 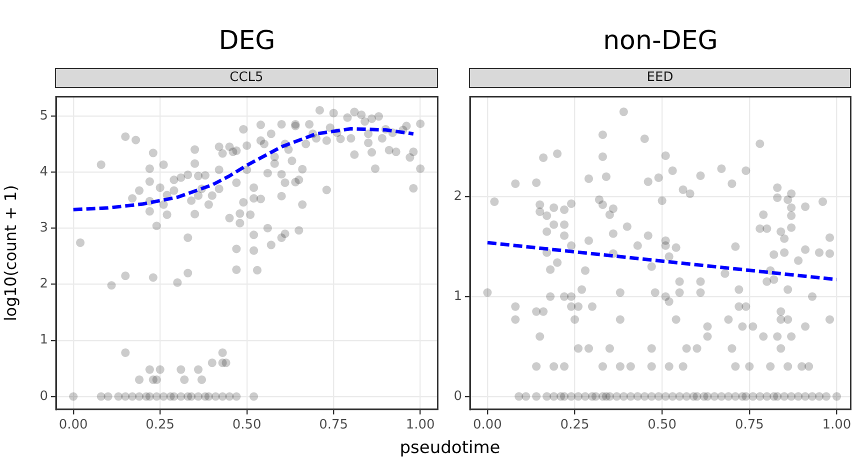 What do you see at coordinates (660, 41) in the screenshot?
I see `chart-title: non-DEG` at bounding box center [660, 41].